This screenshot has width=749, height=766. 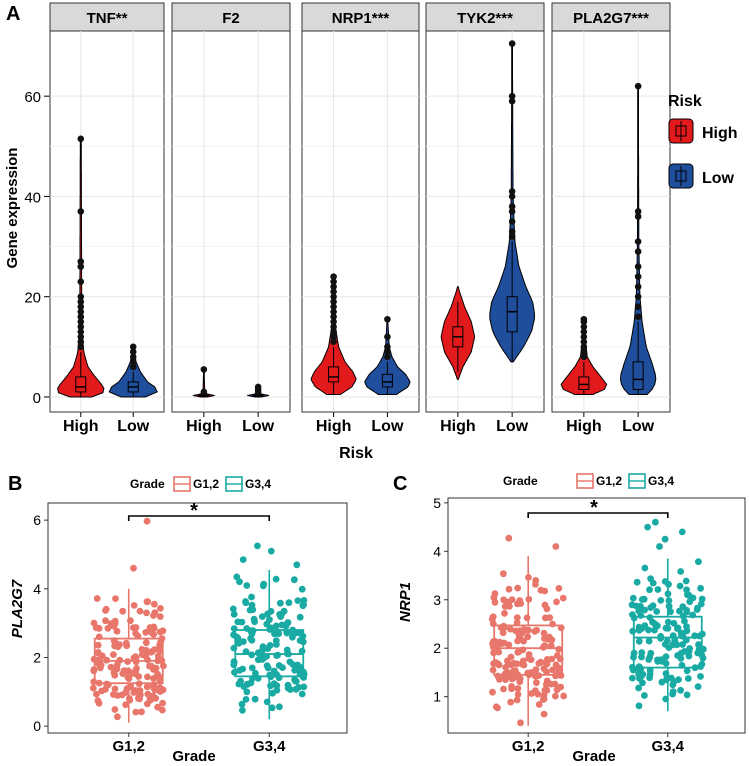 I want to click on significance-b: *, so click(x=194, y=511).